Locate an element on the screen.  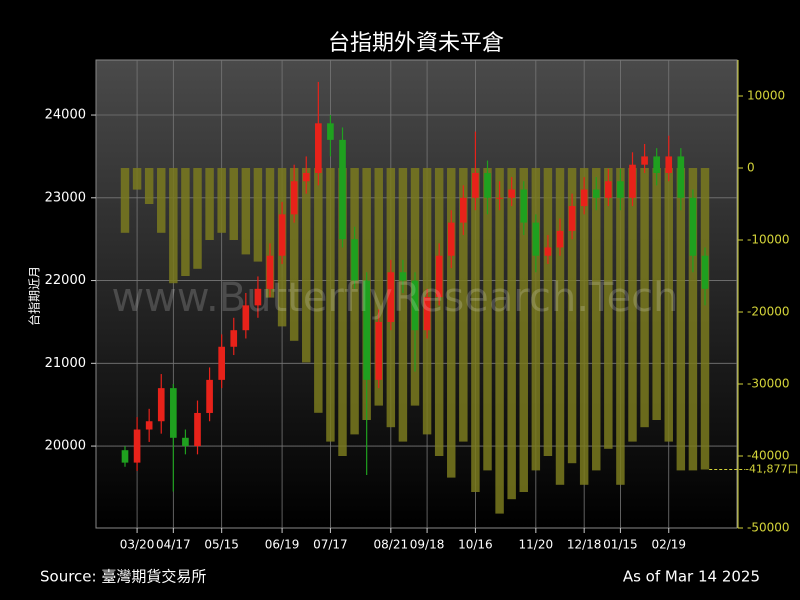
x-tick-label: 06/19 is located at coordinates (282, 545).